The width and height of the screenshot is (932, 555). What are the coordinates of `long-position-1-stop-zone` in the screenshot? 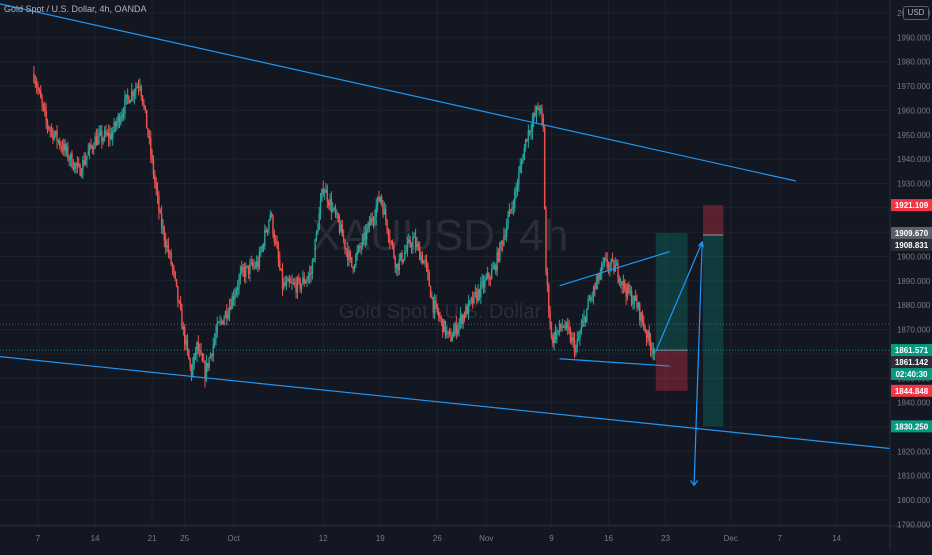 It's located at (671, 370).